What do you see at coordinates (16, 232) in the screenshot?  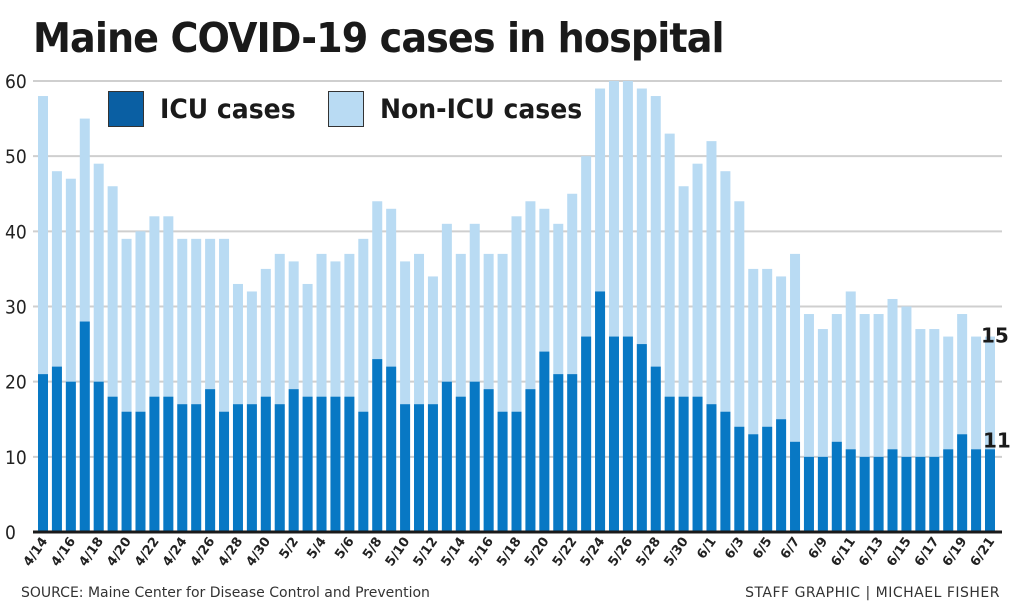 I see `y-tick-label: 40` at bounding box center [16, 232].